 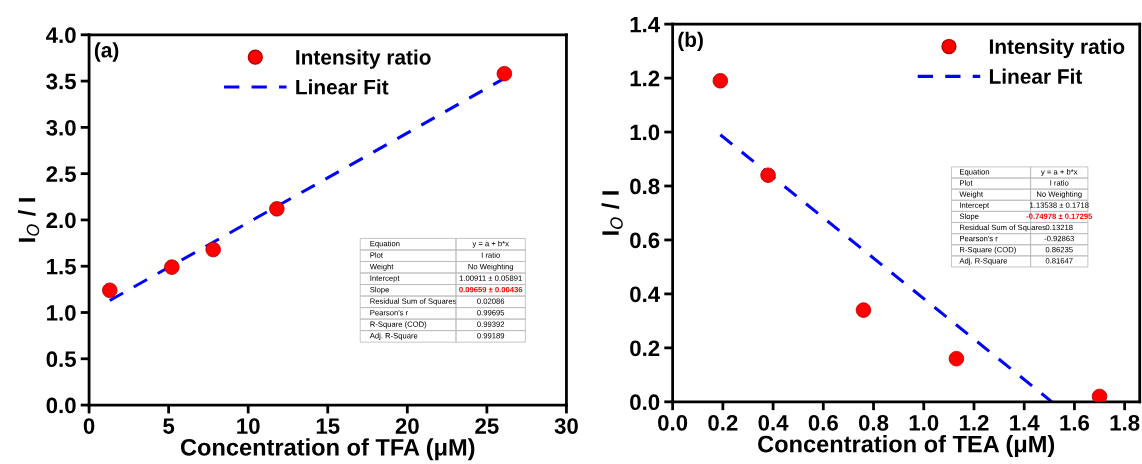 I want to click on y-tick-label: 1.5, so click(x=61, y=266).